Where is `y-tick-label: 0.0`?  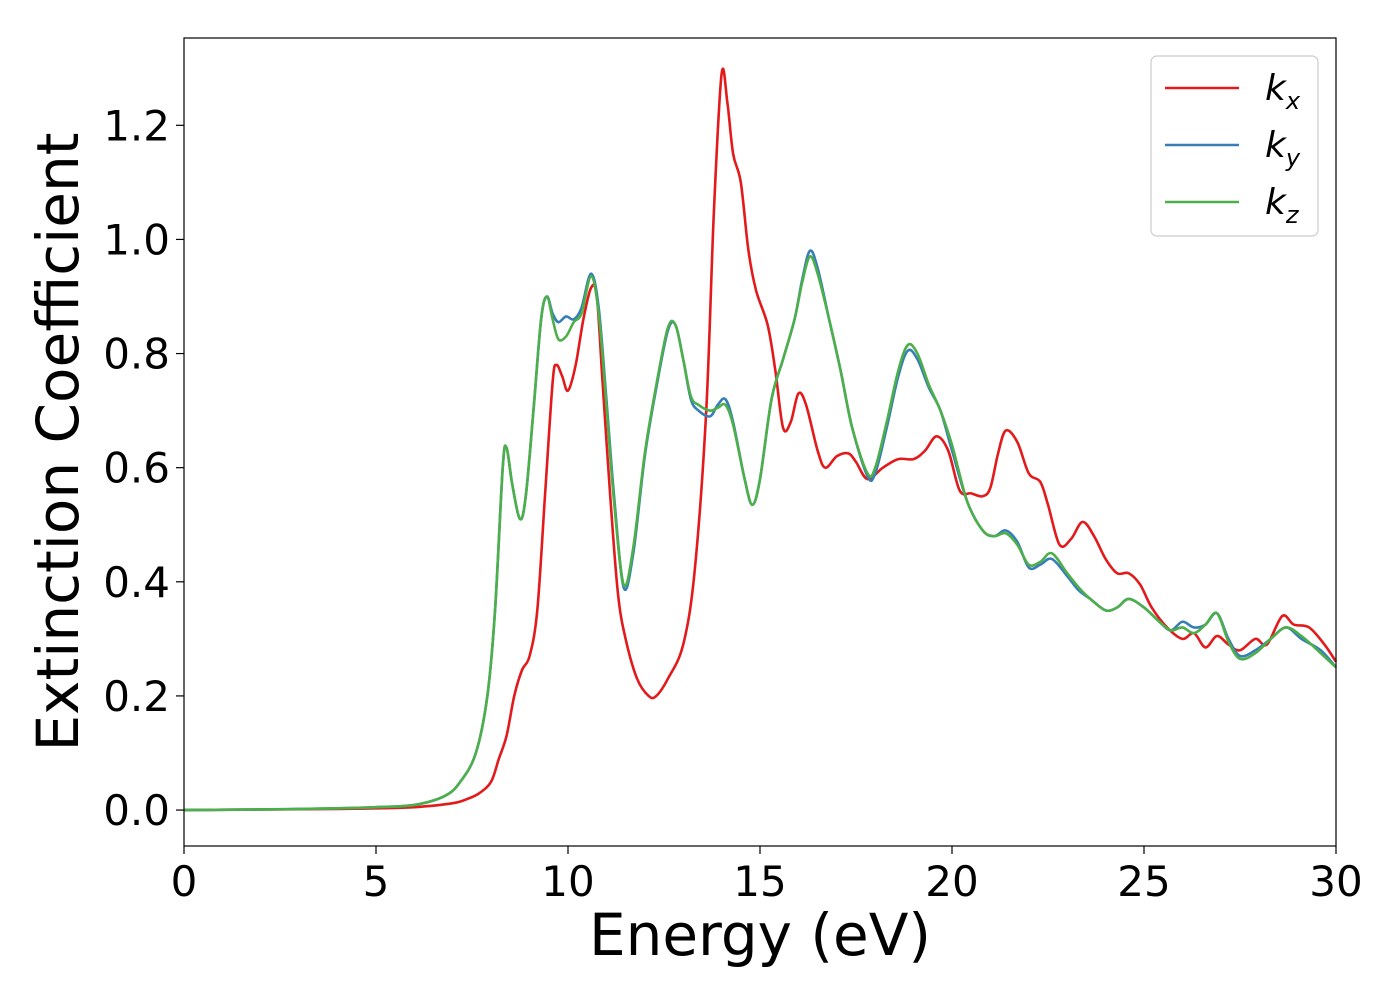
y-tick-label: 0.0 is located at coordinates (136, 810).